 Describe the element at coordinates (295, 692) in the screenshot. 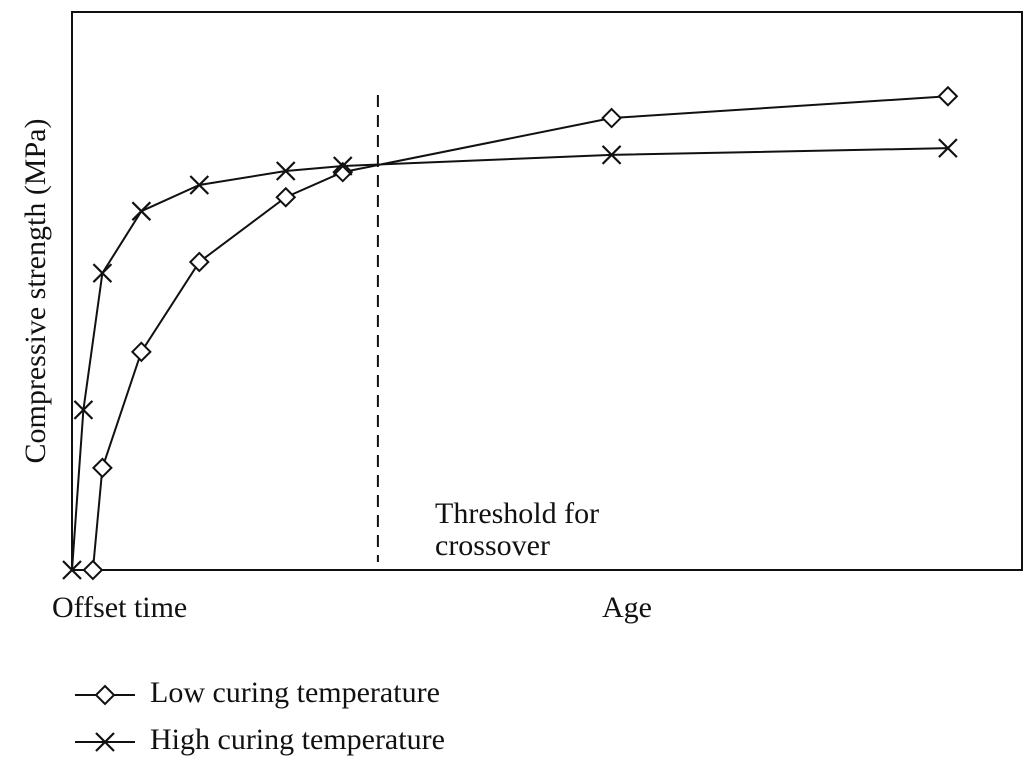

I see `legend-label: Low curing temperature` at that location.